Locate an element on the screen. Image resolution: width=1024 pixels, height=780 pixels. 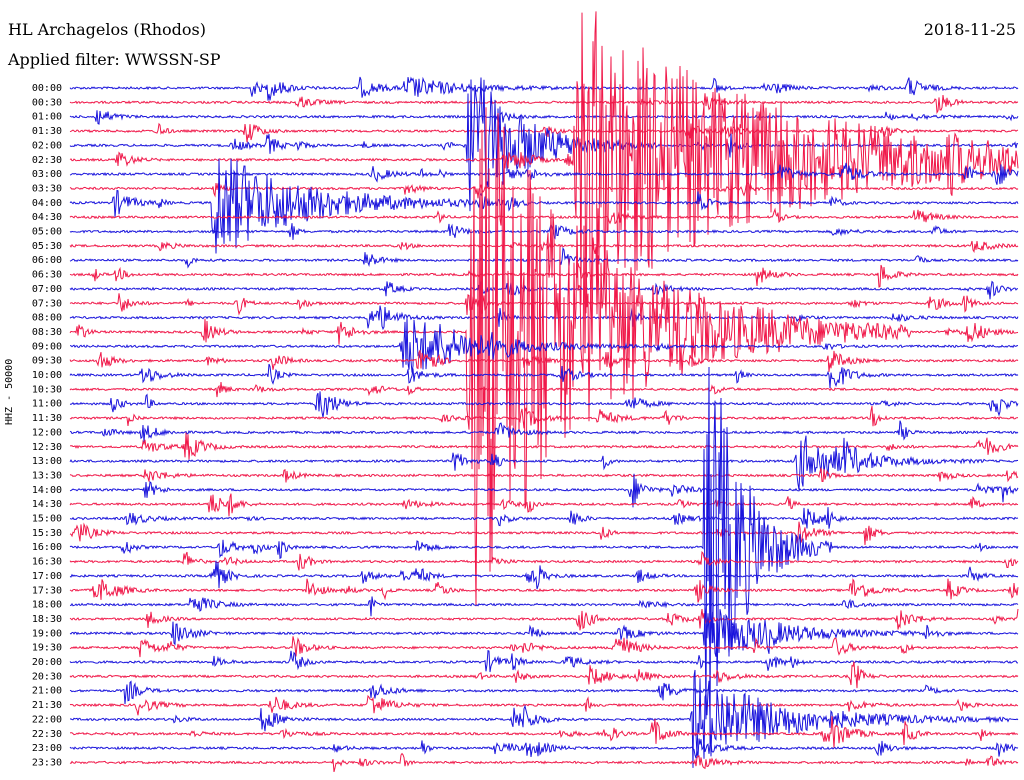
tick-label: 18:30 is located at coordinates (47, 619).